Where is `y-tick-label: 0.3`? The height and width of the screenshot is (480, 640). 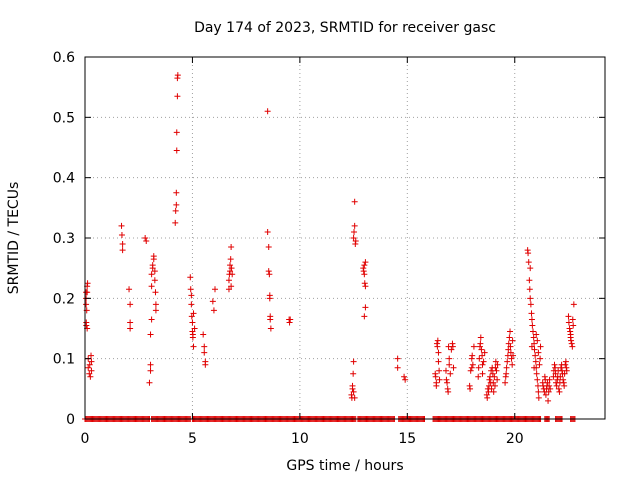
y-tick-label: 0.3 is located at coordinates (64, 239).